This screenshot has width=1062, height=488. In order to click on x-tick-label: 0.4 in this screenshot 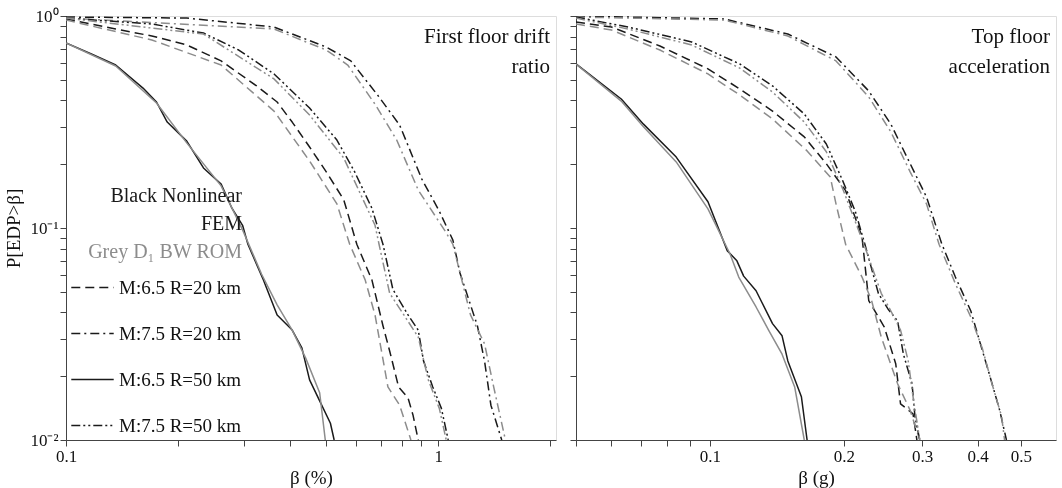, I will do `click(978, 456)`.